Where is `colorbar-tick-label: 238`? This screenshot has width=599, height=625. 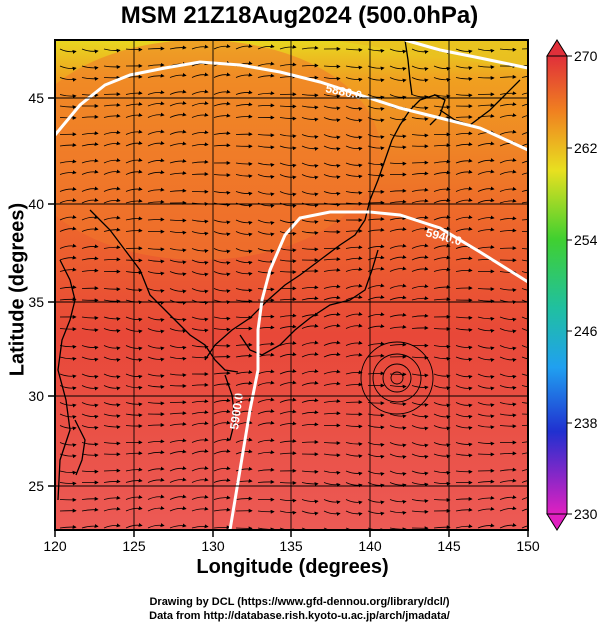 colorbar-tick-label: 238 is located at coordinates (586, 423).